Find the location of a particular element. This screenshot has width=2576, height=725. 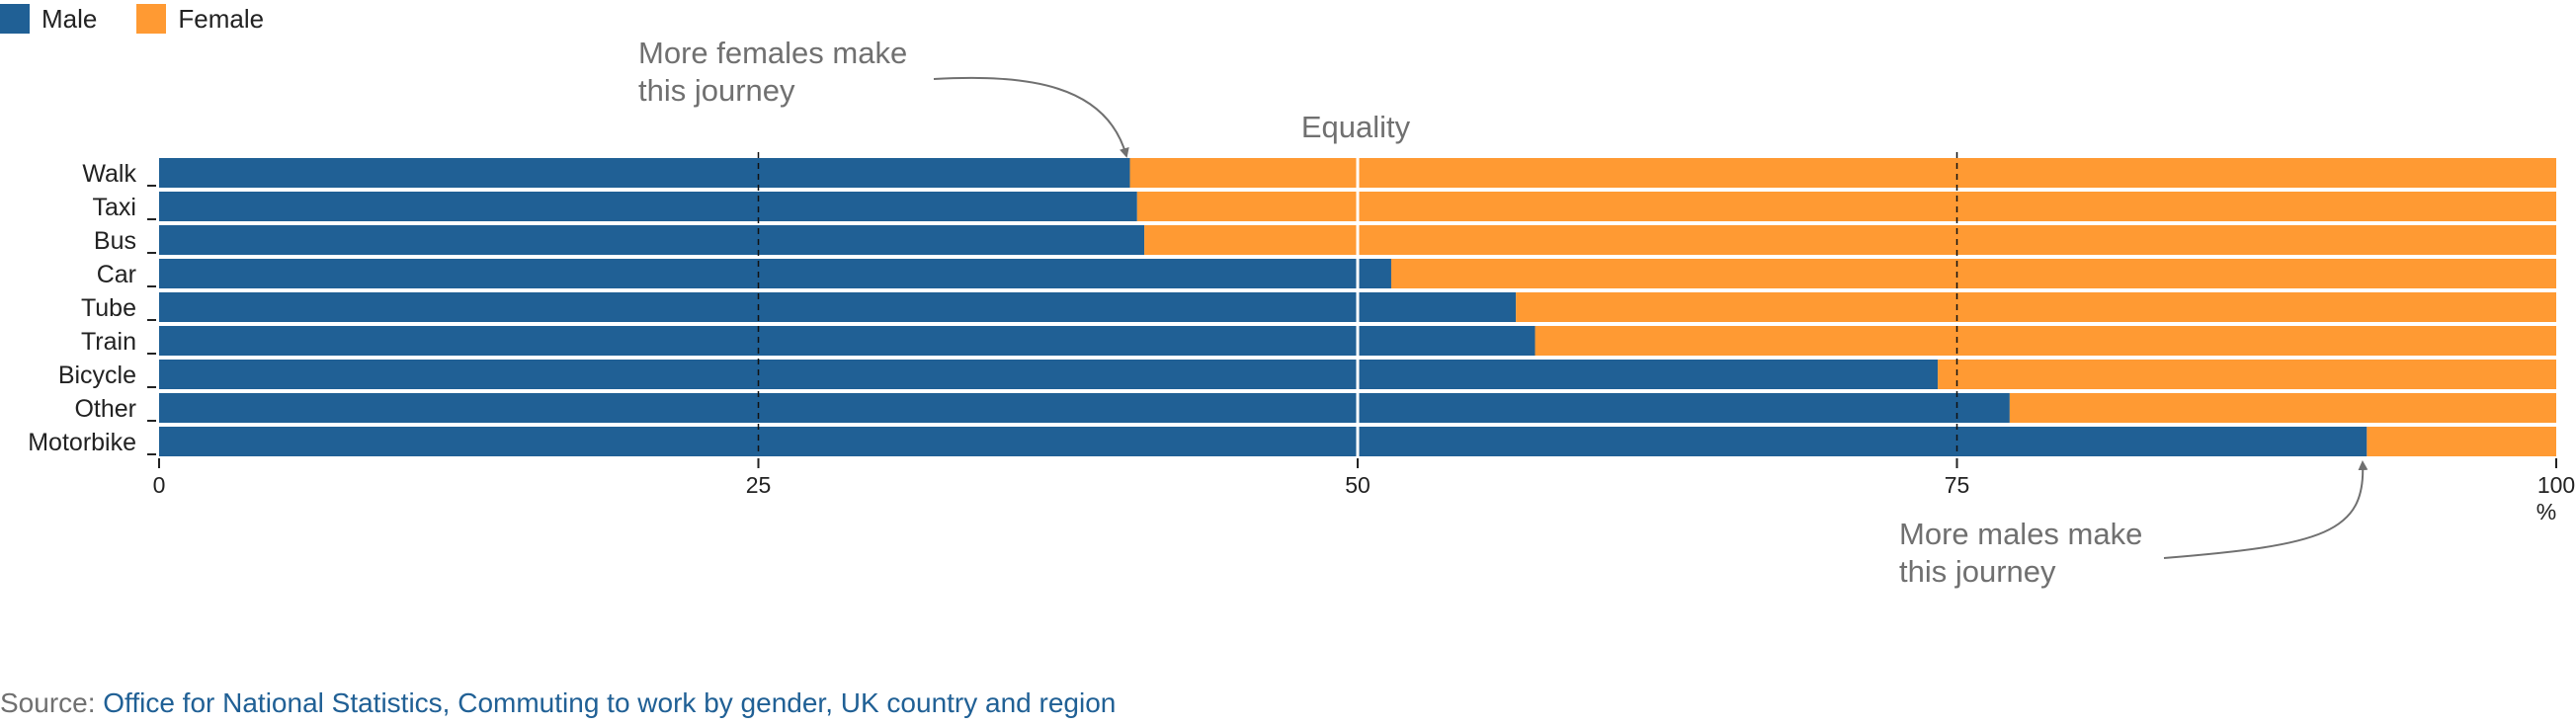

males-annotation-line1: More males make is located at coordinates (2020, 534).